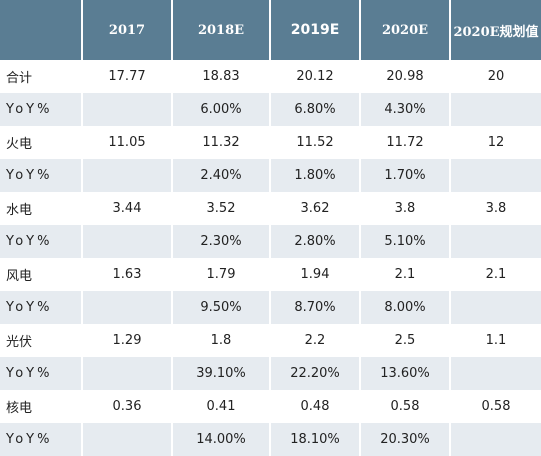  Describe the element at coordinates (405, 340) in the screenshot. I see `table-cell: 2.5` at that location.